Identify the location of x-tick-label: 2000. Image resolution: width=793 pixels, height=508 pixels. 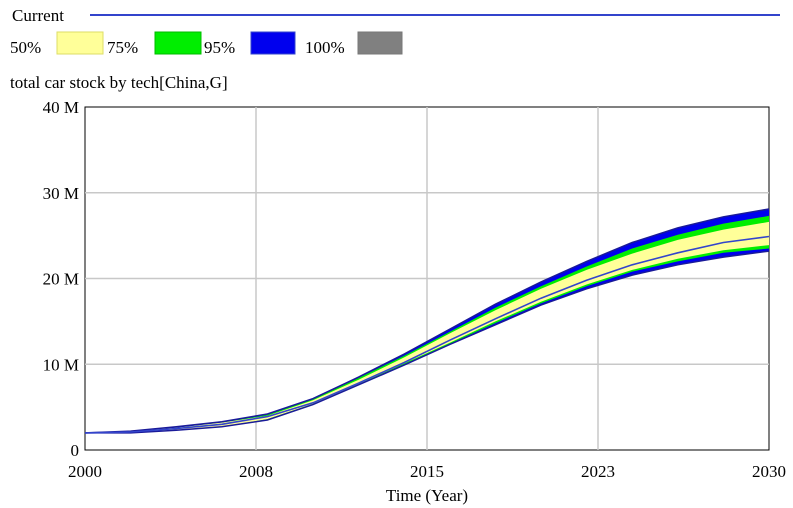
(85, 471).